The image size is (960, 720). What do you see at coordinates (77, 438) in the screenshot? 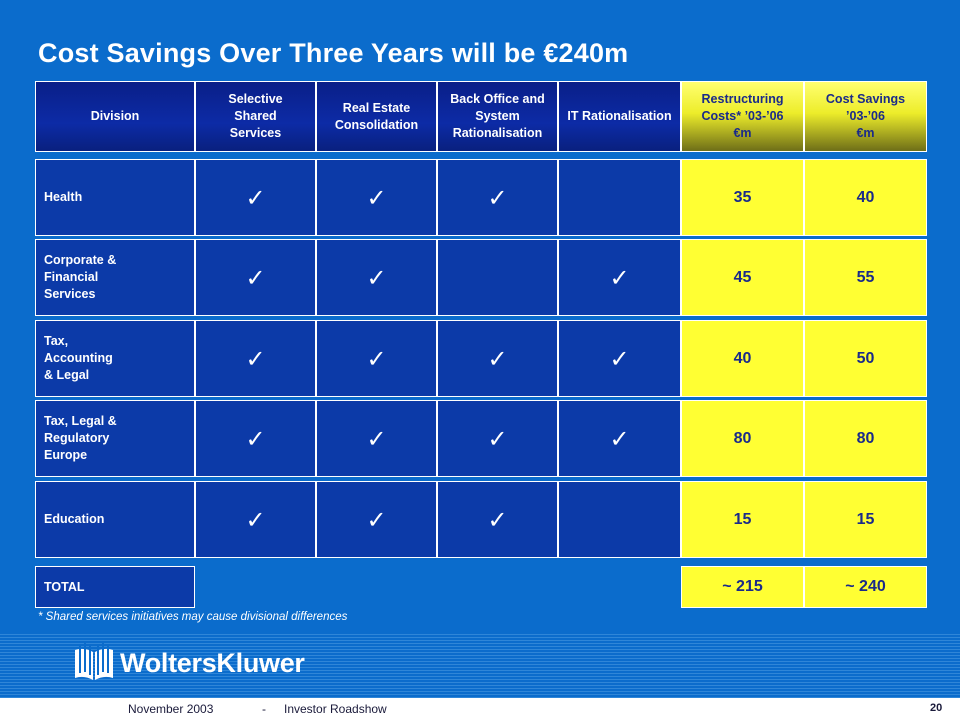
I see `row-label-line: Regulatory` at bounding box center [77, 438].